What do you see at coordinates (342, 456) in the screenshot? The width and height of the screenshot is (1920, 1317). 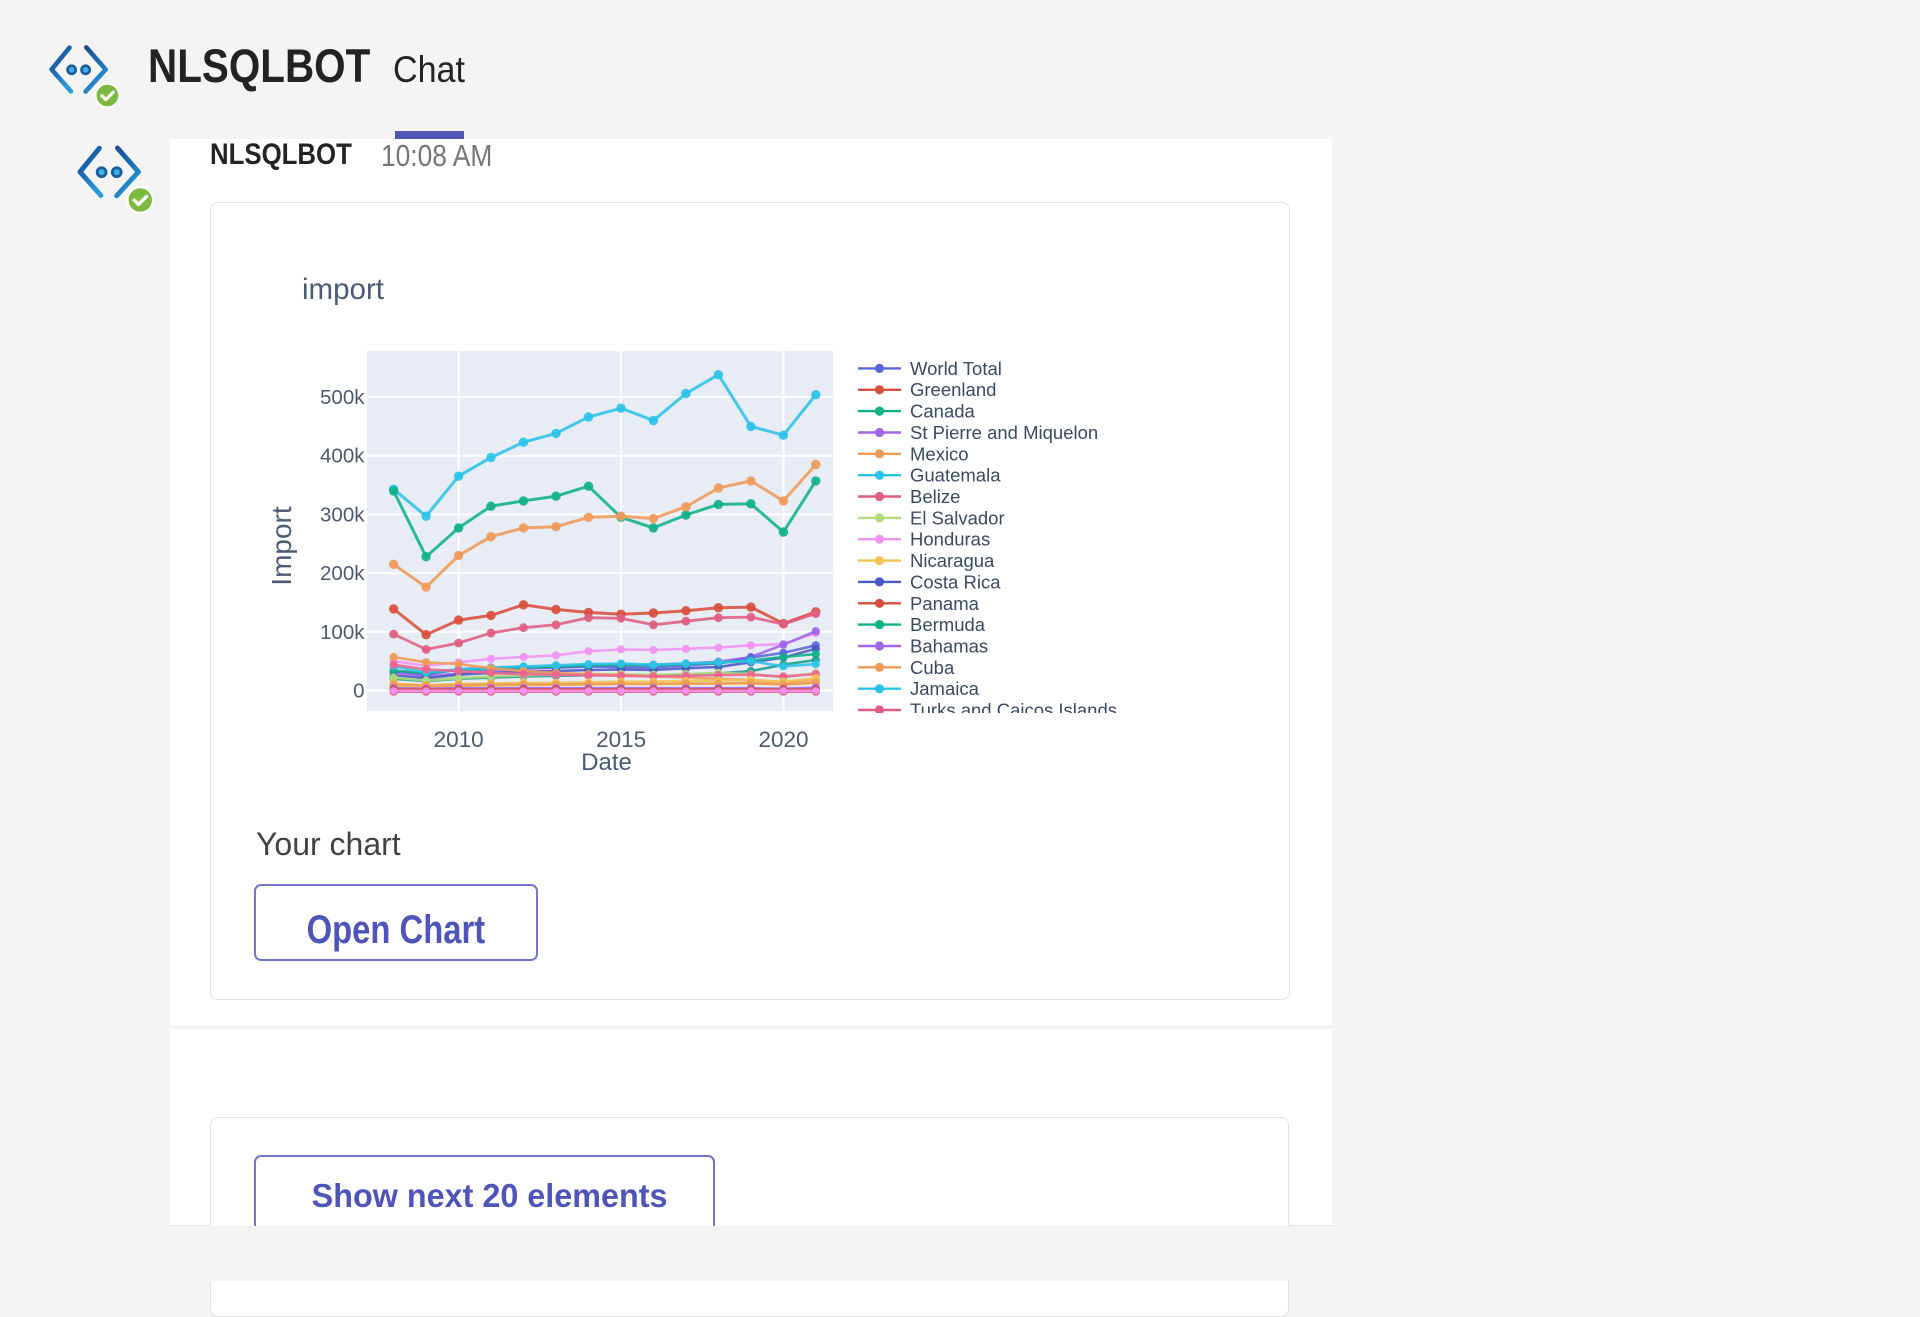 I see `svg-text: 400k` at bounding box center [342, 456].